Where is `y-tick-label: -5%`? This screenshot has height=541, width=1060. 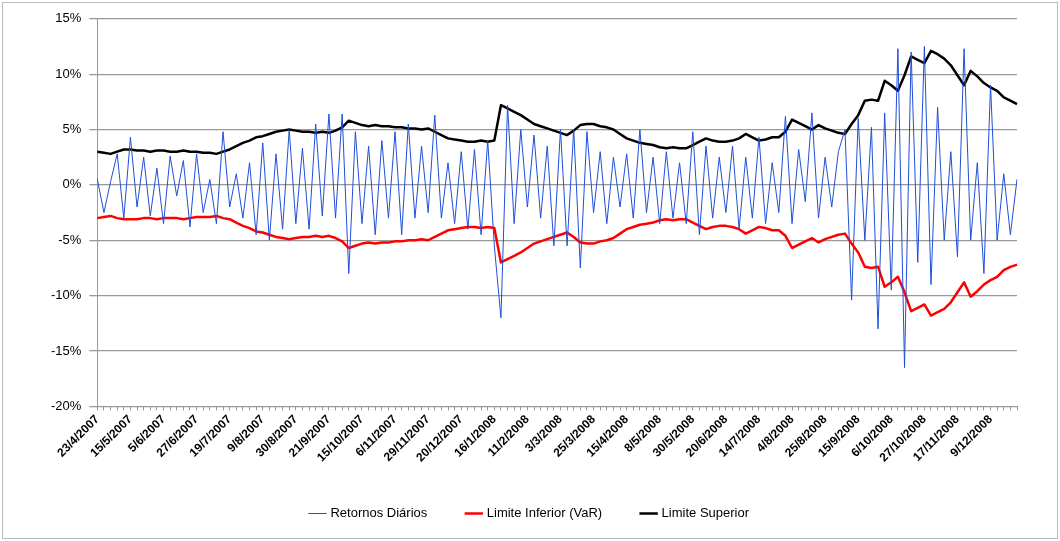
y-tick-label: -5% is located at coordinates (70, 239).